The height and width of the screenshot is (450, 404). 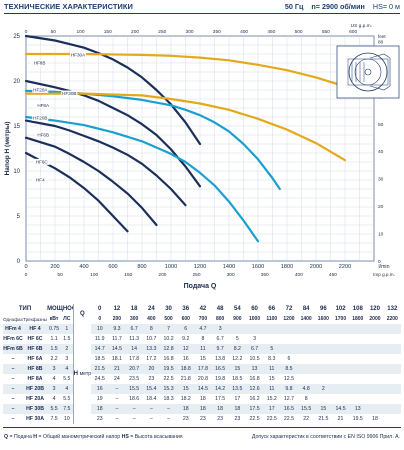 I want to click on curve-label-text: HF6C, so click(x=42, y=162).